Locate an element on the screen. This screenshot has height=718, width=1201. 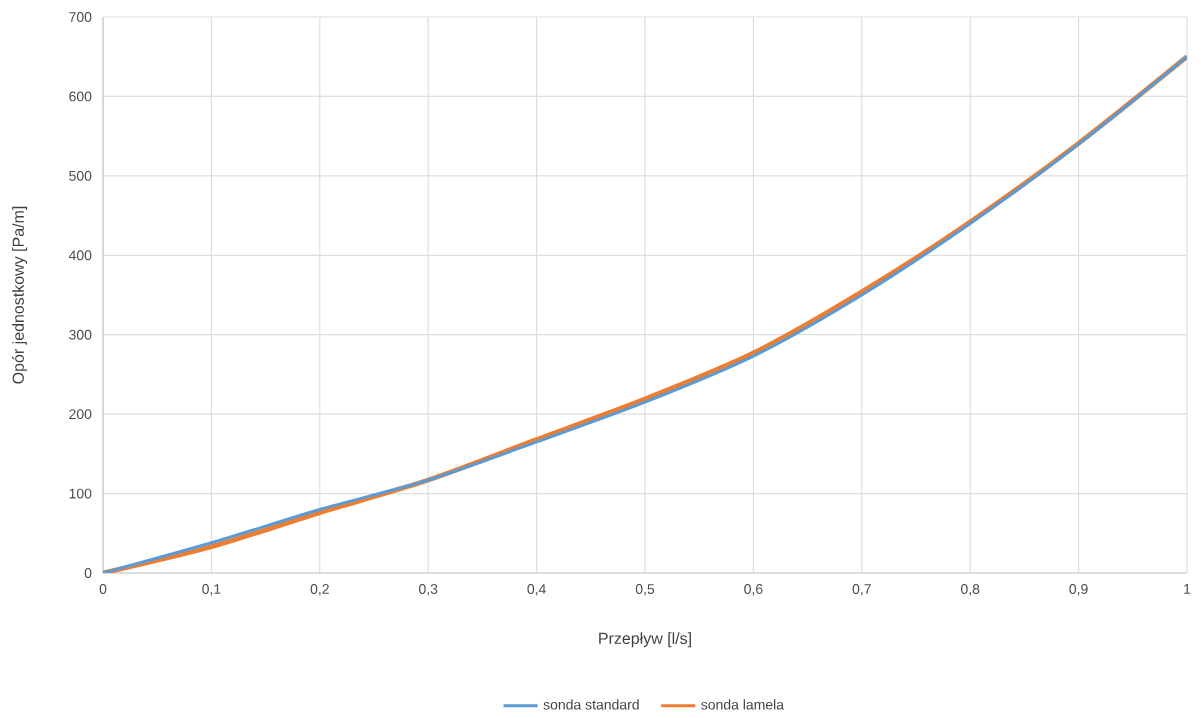
y-tick-label: 0 is located at coordinates (88, 573).